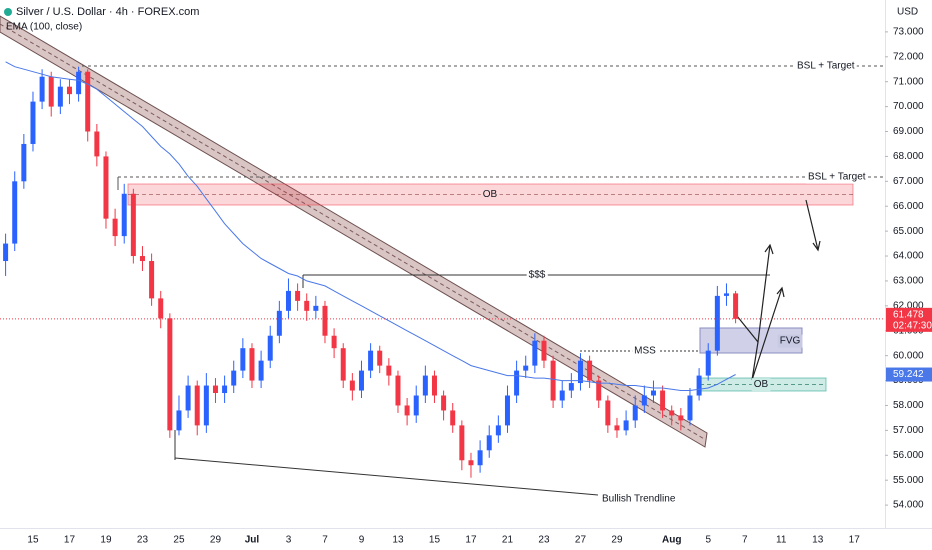 The width and height of the screenshot is (932, 550). I want to click on y-tick-label: 73.000, so click(908, 32).